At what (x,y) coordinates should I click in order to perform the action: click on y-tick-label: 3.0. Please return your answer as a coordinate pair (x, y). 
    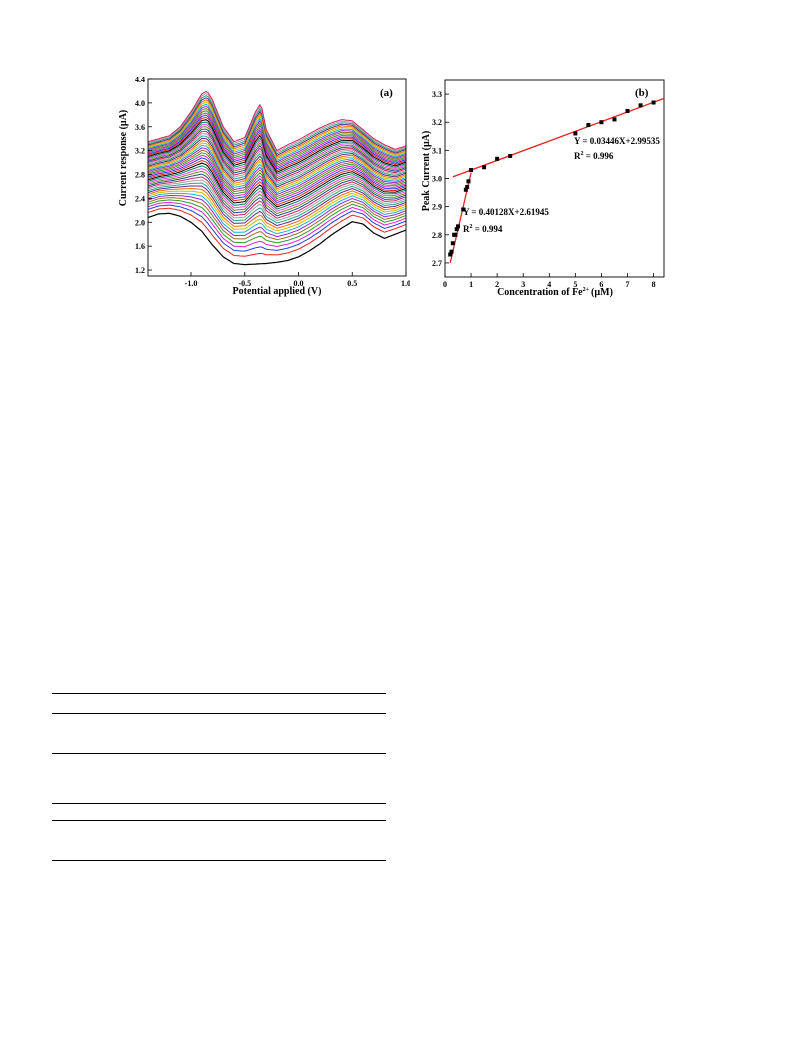
    Looking at the image, I should click on (437, 179).